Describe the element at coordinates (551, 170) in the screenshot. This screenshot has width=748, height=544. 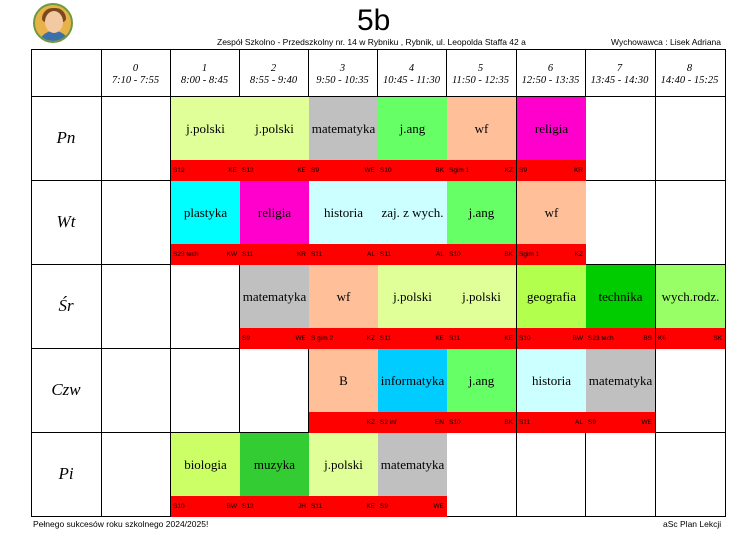
I see `lesson-info-bar: S9 KR` at that location.